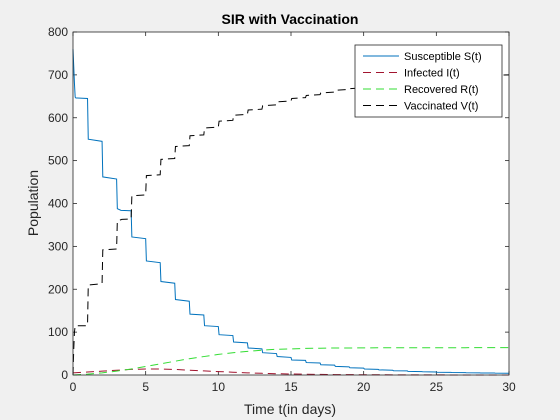 The image size is (560, 420). I want to click on x-tick-label: 10, so click(219, 387).